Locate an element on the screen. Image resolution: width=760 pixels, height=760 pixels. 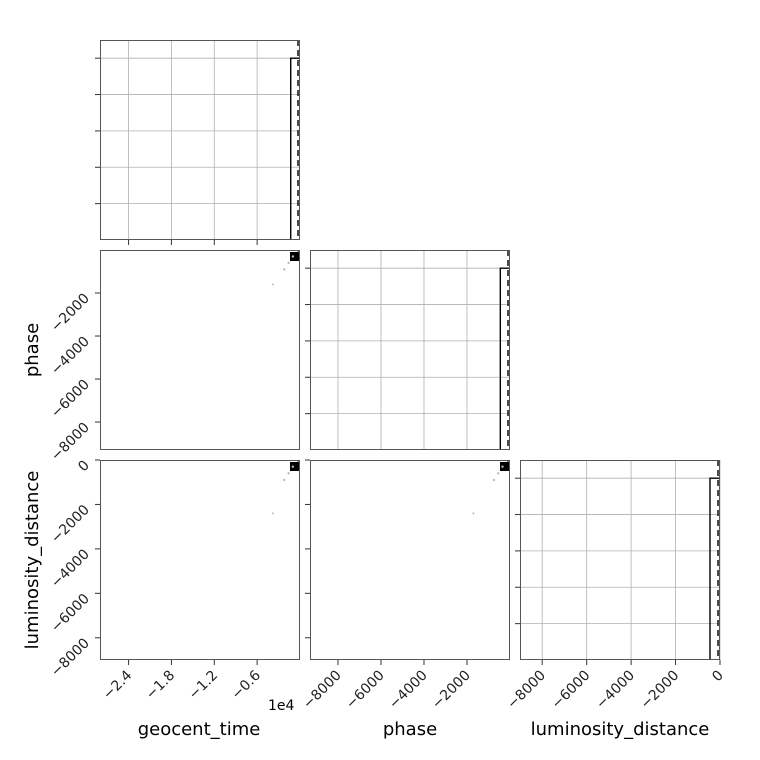
hist-luminosity_distance-xtick-label-4: 0 is located at coordinates (718, 677).